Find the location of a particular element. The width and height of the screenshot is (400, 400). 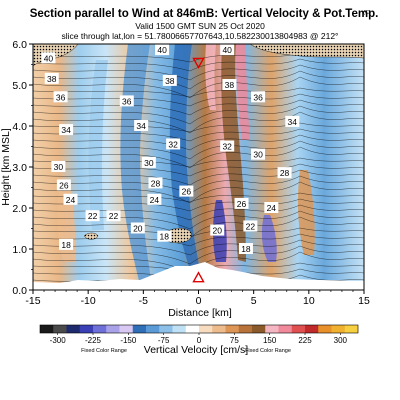

chart-subtitle-valid: Valid 1500 GMT SUN 25 Oct 2020 is located at coordinates (200, 26).